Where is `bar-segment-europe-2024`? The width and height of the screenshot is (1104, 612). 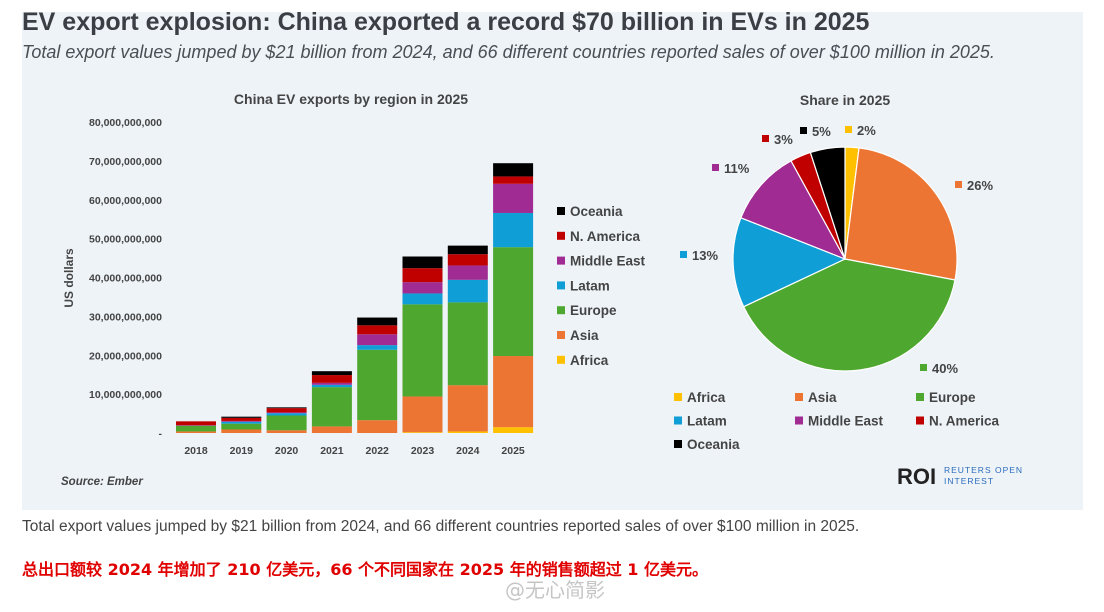
bar-segment-europe-2024 is located at coordinates (467, 344).